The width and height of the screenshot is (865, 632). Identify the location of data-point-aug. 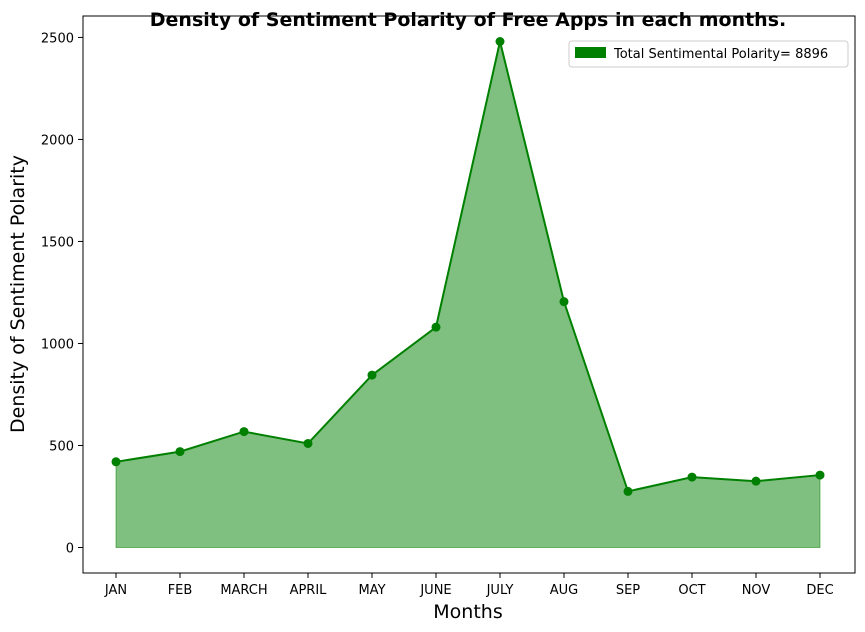
(564, 302).